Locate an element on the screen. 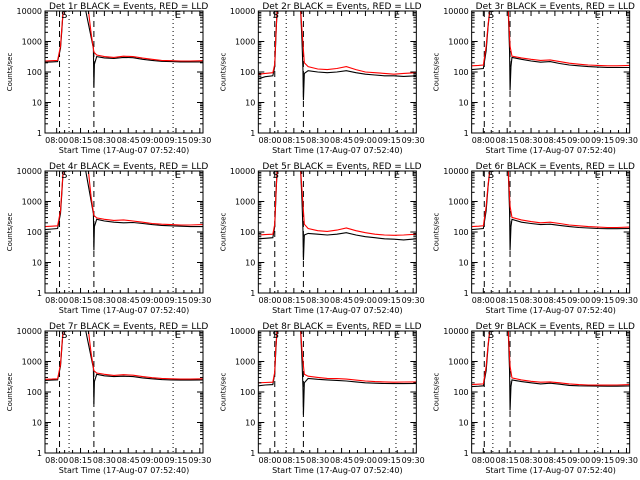 The image size is (640, 480). chart-title: Det 1r BLACK = Events, RED = LLD is located at coordinates (128, 7).